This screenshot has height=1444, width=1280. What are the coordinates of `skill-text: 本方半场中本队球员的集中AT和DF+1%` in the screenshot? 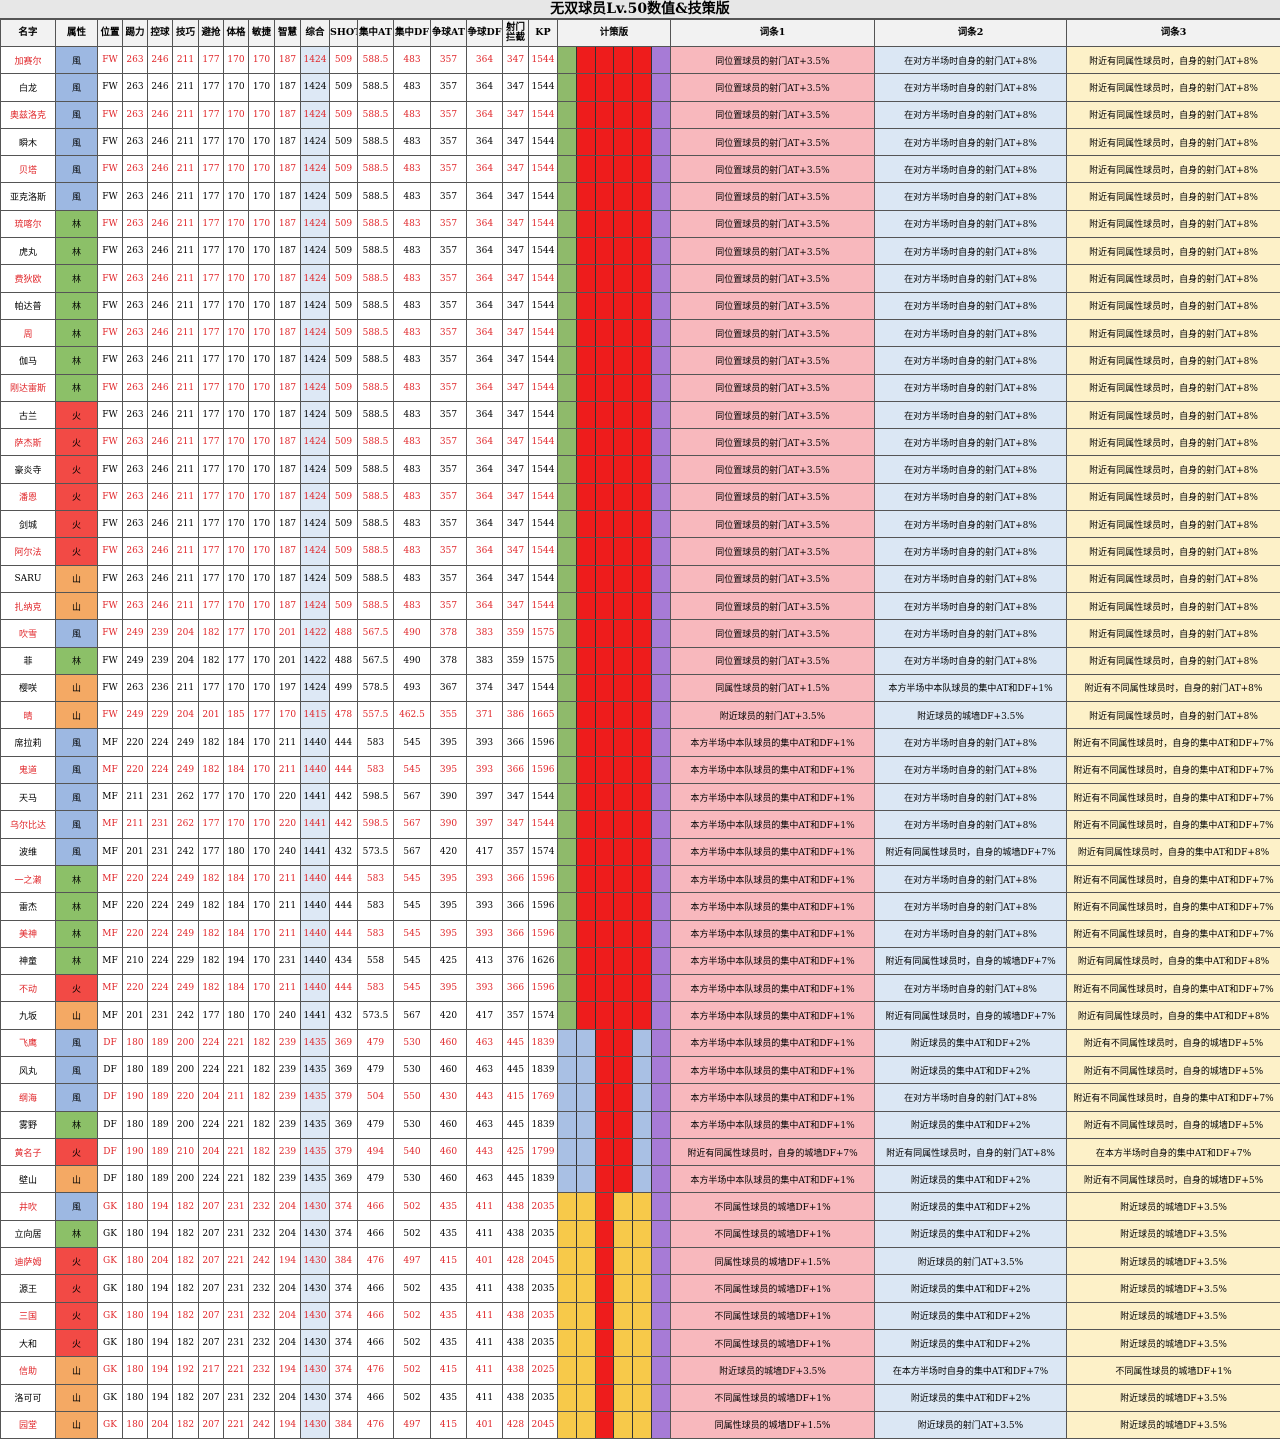 It's located at (970, 688).